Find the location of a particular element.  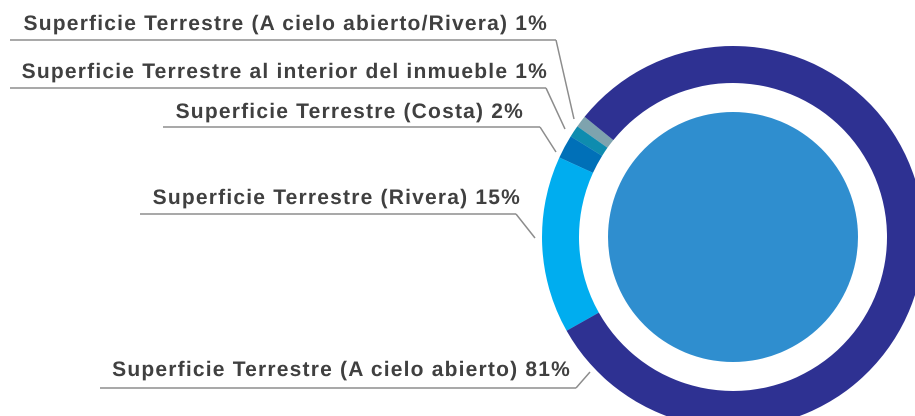

slice-label: Superficie Terrestre al interior del inmueble 1% is located at coordinates (285, 71).